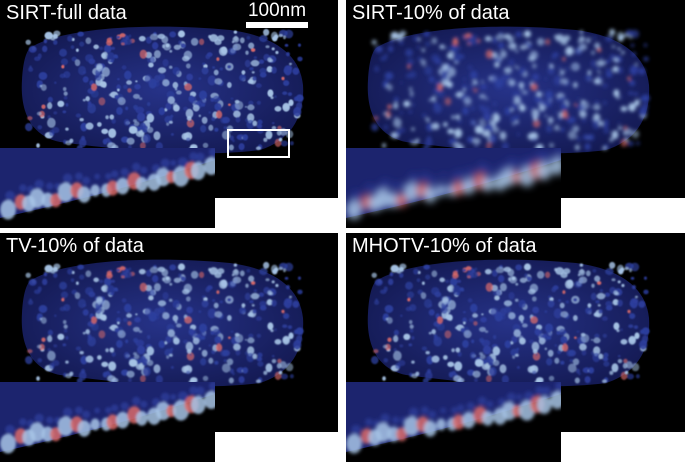  What do you see at coordinates (75, 246) in the screenshot?
I see `panel-label: TV-10% of data` at bounding box center [75, 246].